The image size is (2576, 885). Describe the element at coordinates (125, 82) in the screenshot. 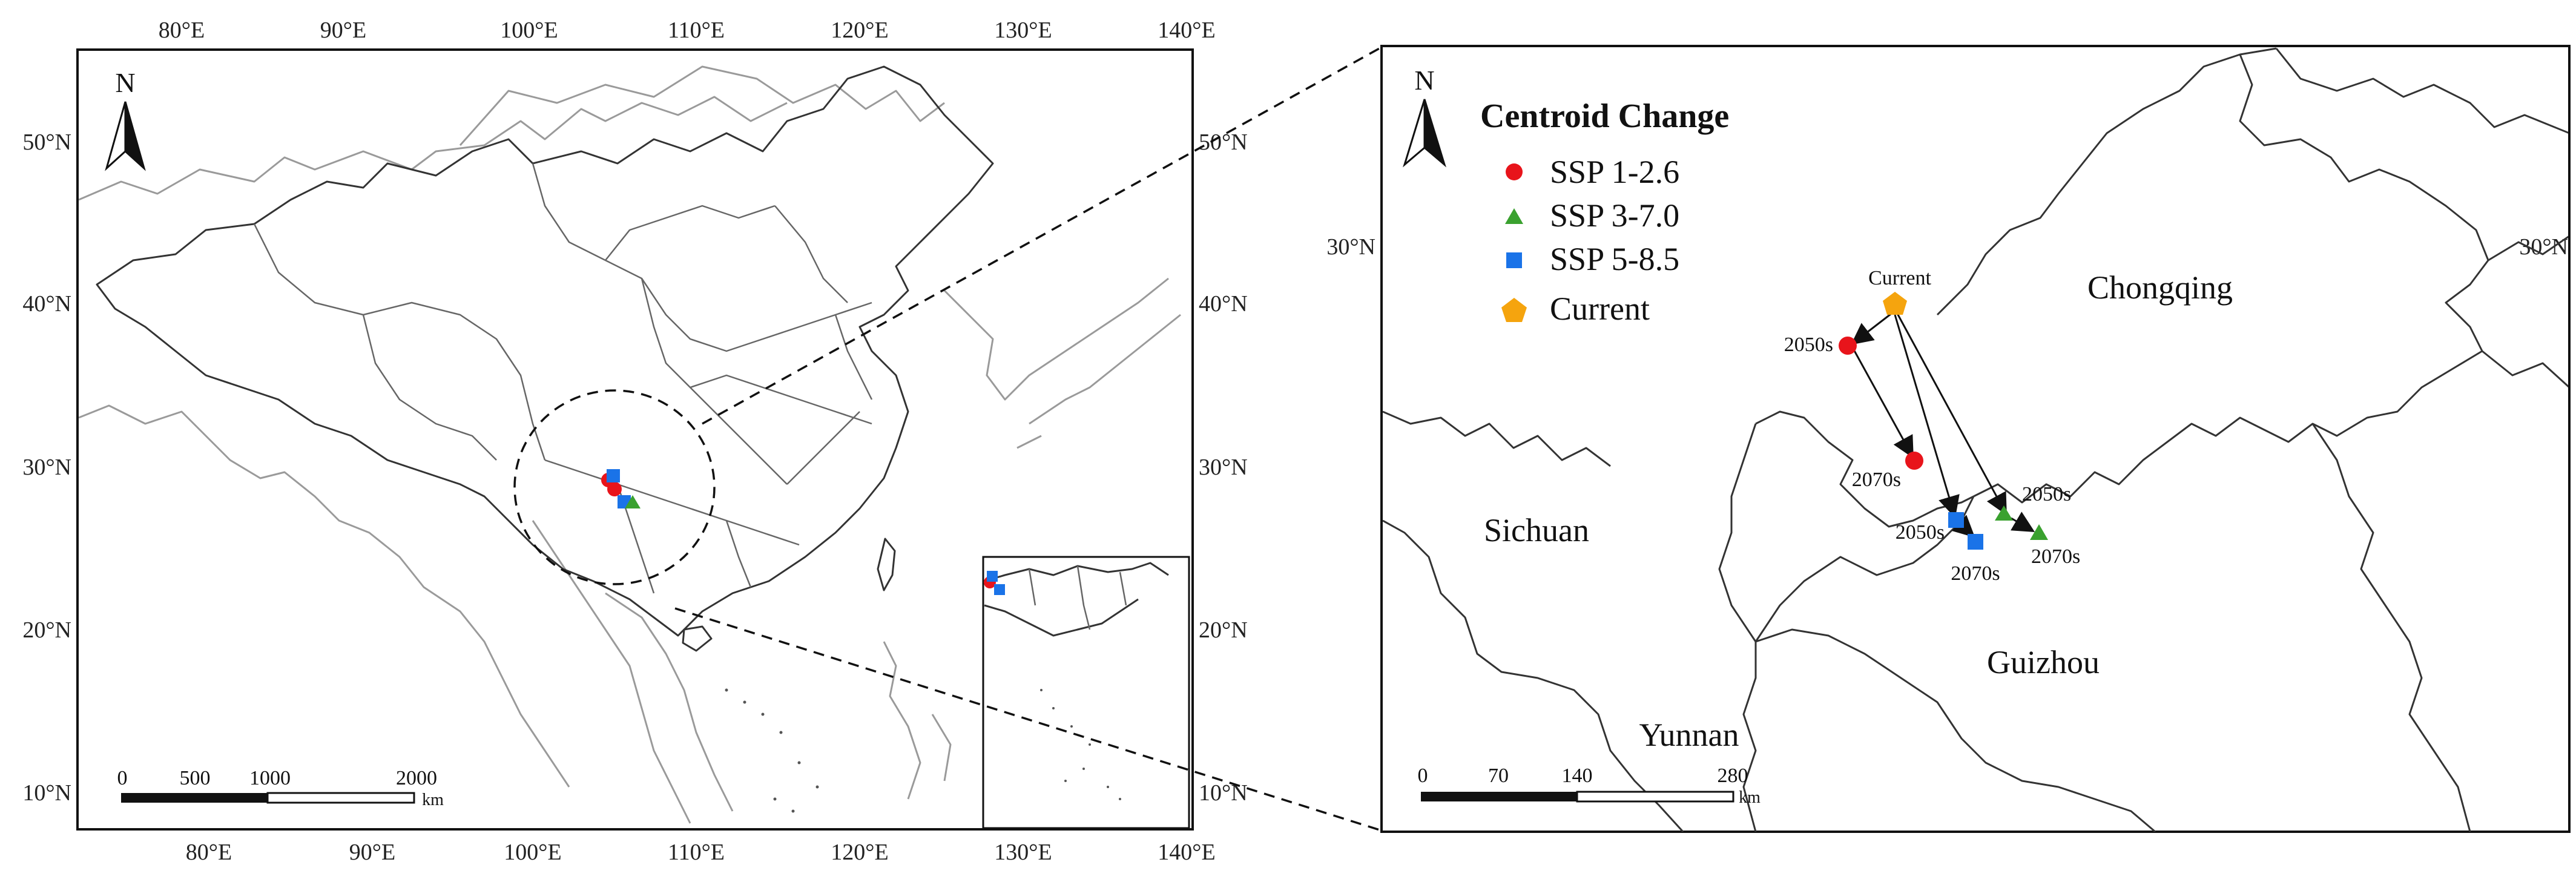

I see `overview-north-label: N` at that location.